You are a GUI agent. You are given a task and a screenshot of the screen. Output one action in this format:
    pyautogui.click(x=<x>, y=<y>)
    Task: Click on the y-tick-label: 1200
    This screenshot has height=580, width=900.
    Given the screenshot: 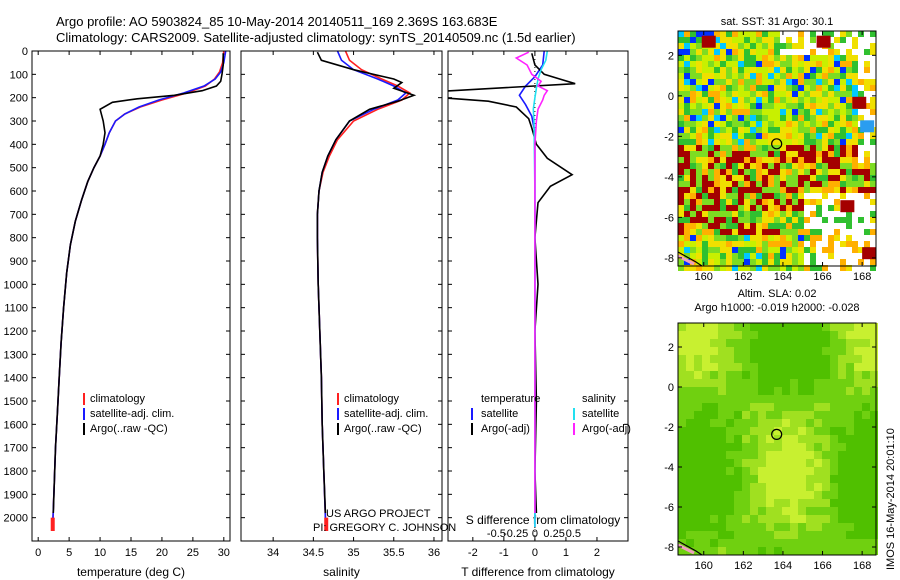 What is the action you would take?
    pyautogui.click(x=16, y=332)
    